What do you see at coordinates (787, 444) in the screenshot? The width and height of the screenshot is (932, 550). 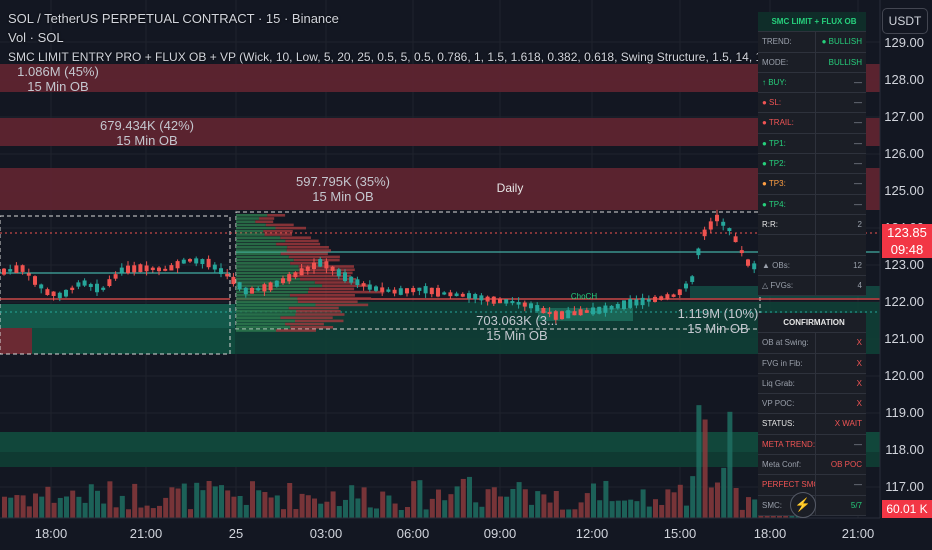 I see `panel-row-key: META TREND:` at bounding box center [787, 444].